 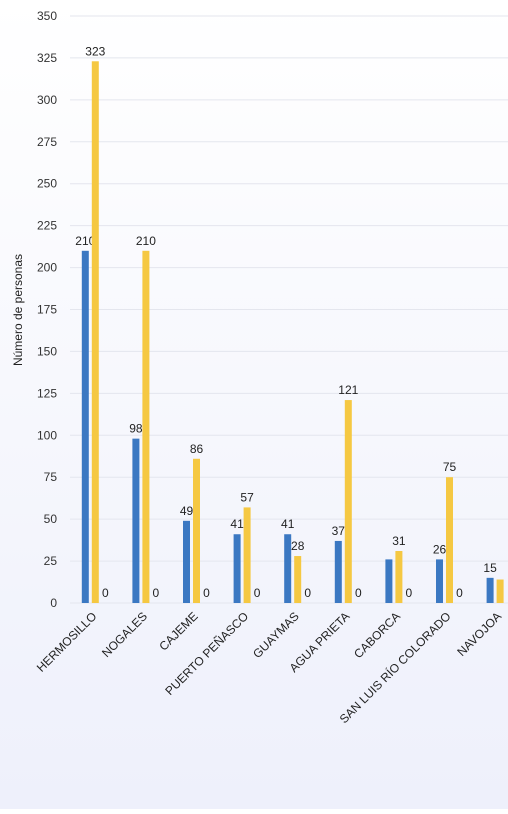 What do you see at coordinates (51, 561) in the screenshot?
I see `y-tick-label: 25` at bounding box center [51, 561].